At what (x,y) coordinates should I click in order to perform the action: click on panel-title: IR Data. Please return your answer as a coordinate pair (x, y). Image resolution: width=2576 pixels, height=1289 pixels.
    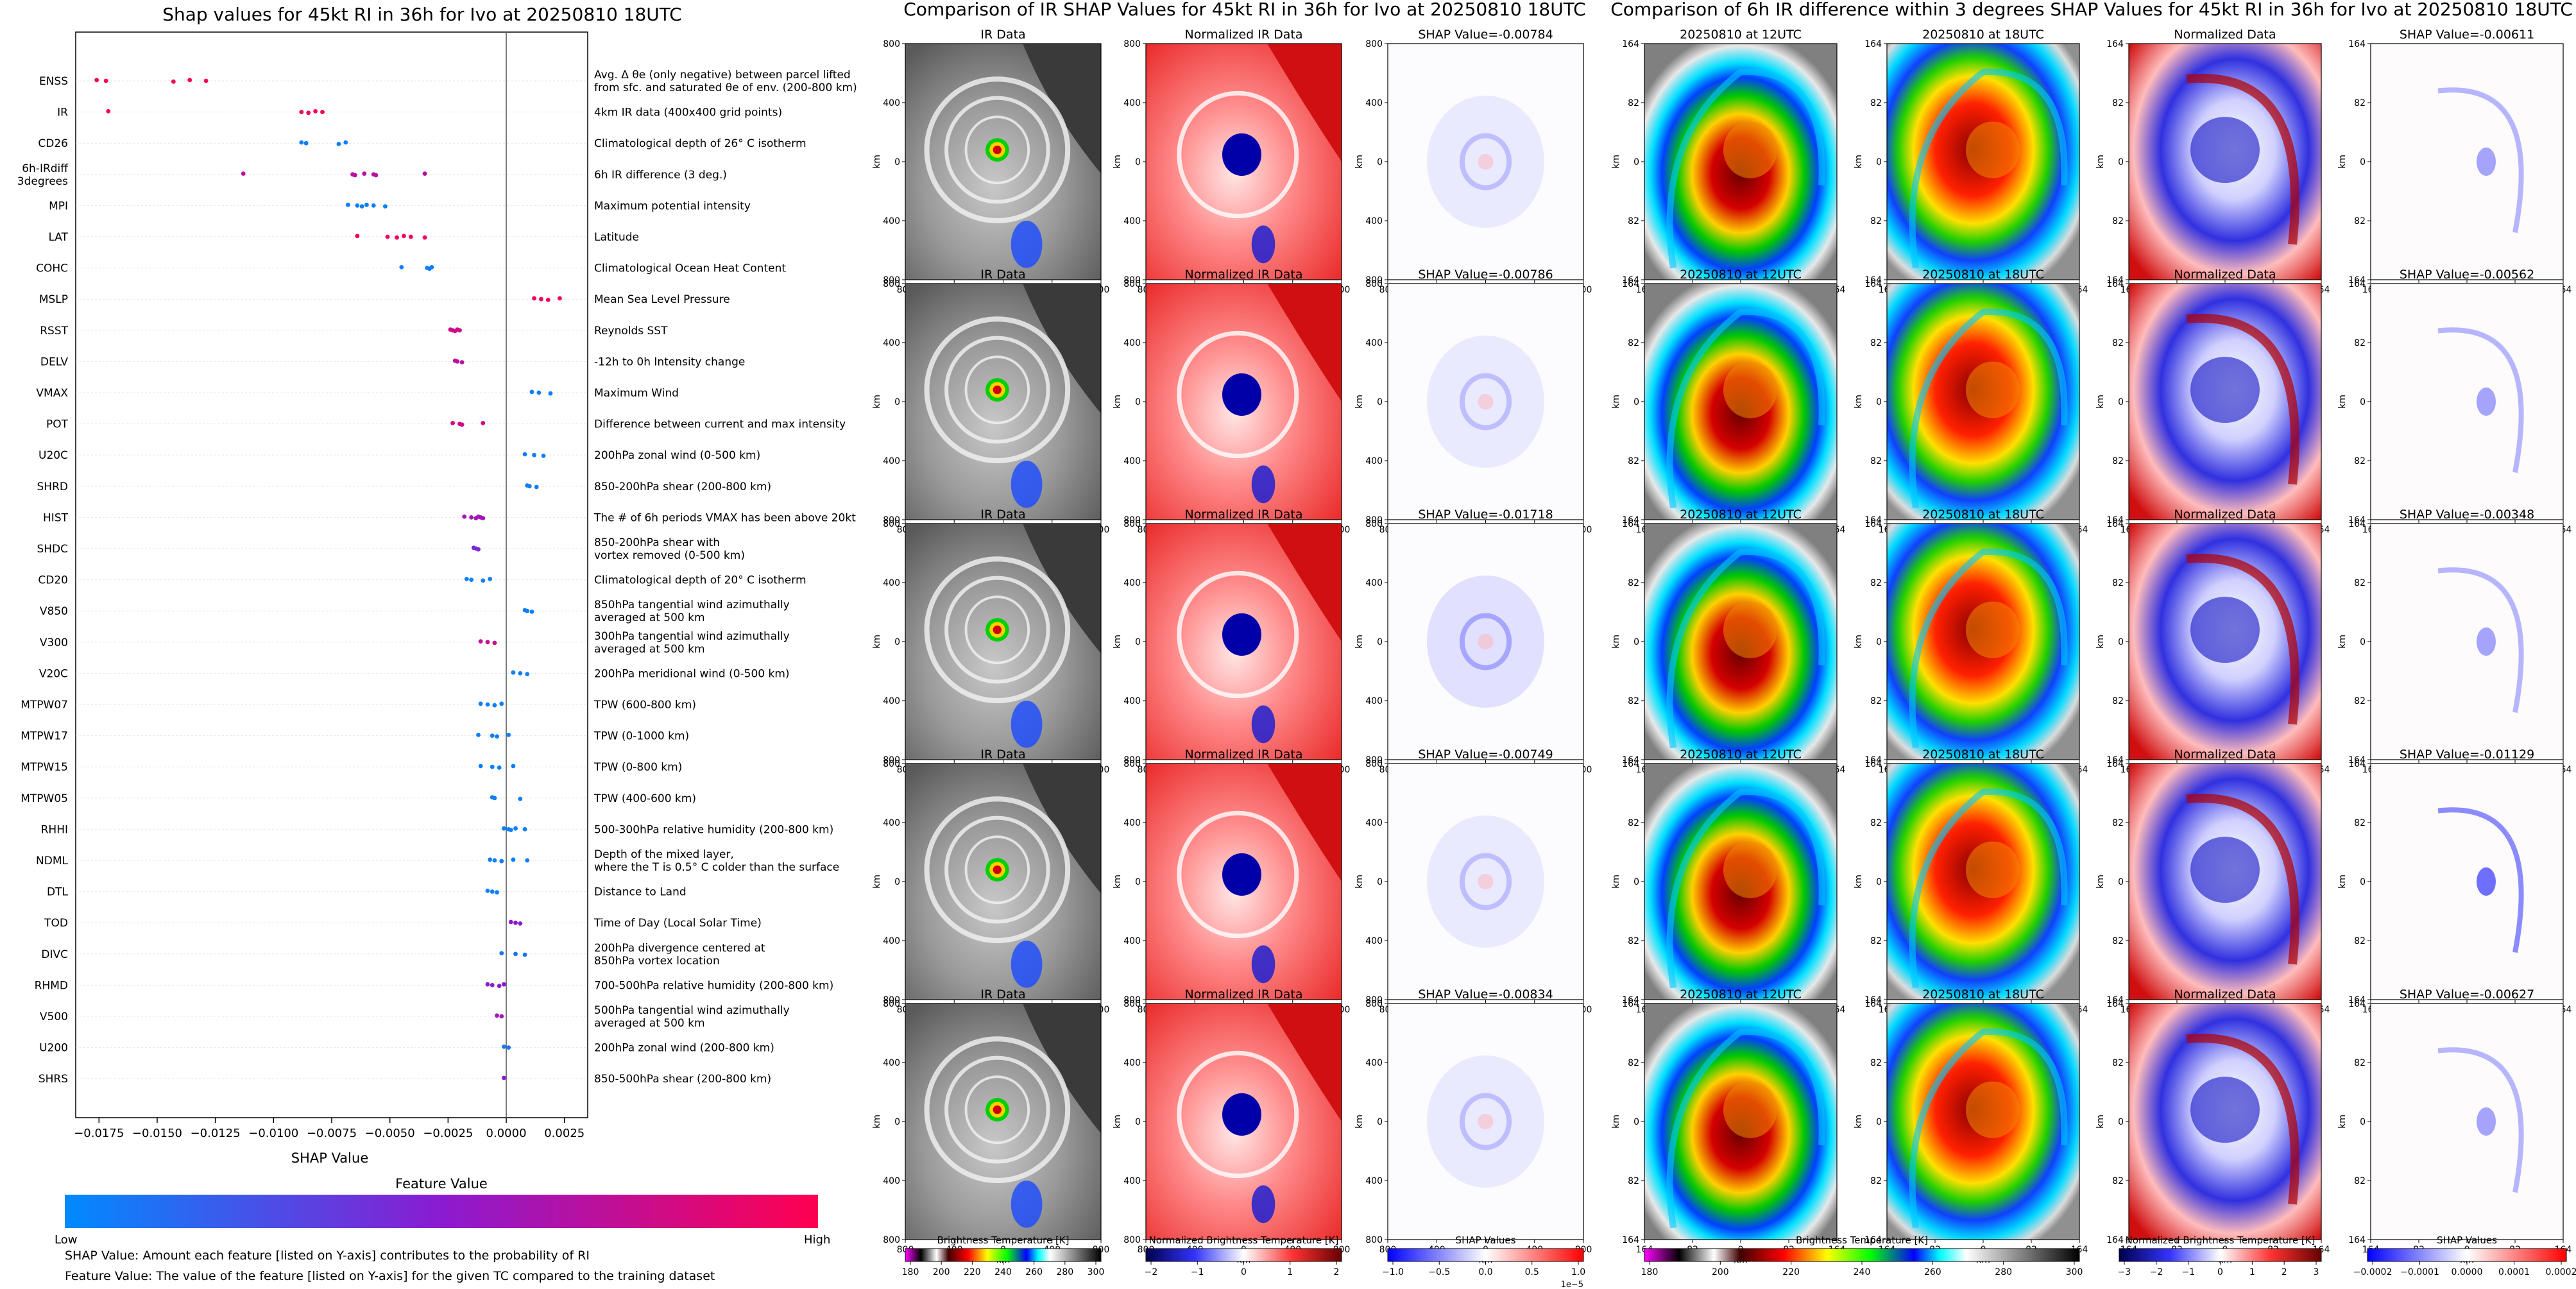
    Looking at the image, I should click on (1003, 515).